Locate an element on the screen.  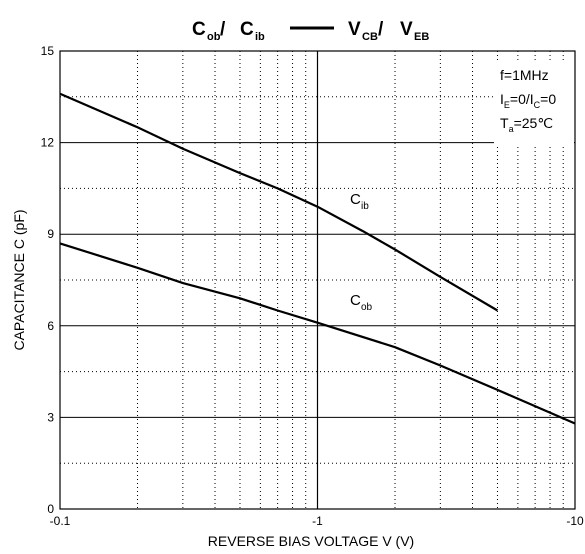
x-axis-label: REVERSE BIAS VOLTAGE V (V) is located at coordinates (311, 541).